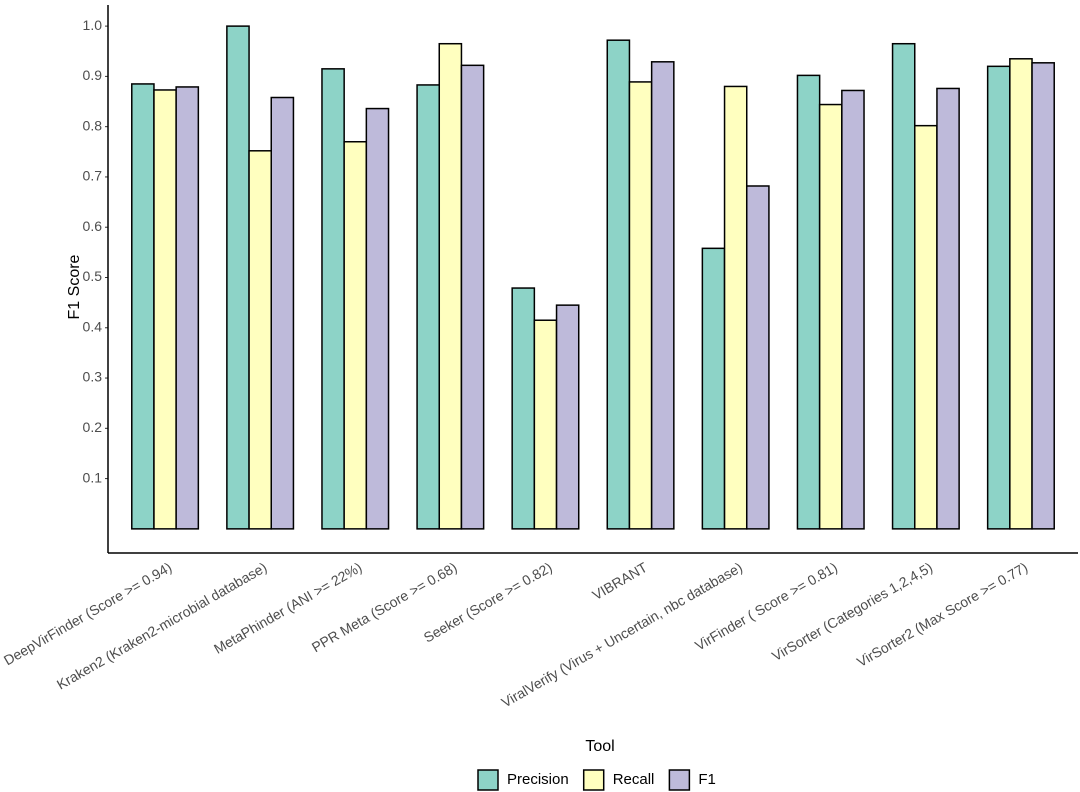 The height and width of the screenshot is (792, 1080). Describe the element at coordinates (93, 427) in the screenshot. I see `y-tick-label: 0.2` at that location.